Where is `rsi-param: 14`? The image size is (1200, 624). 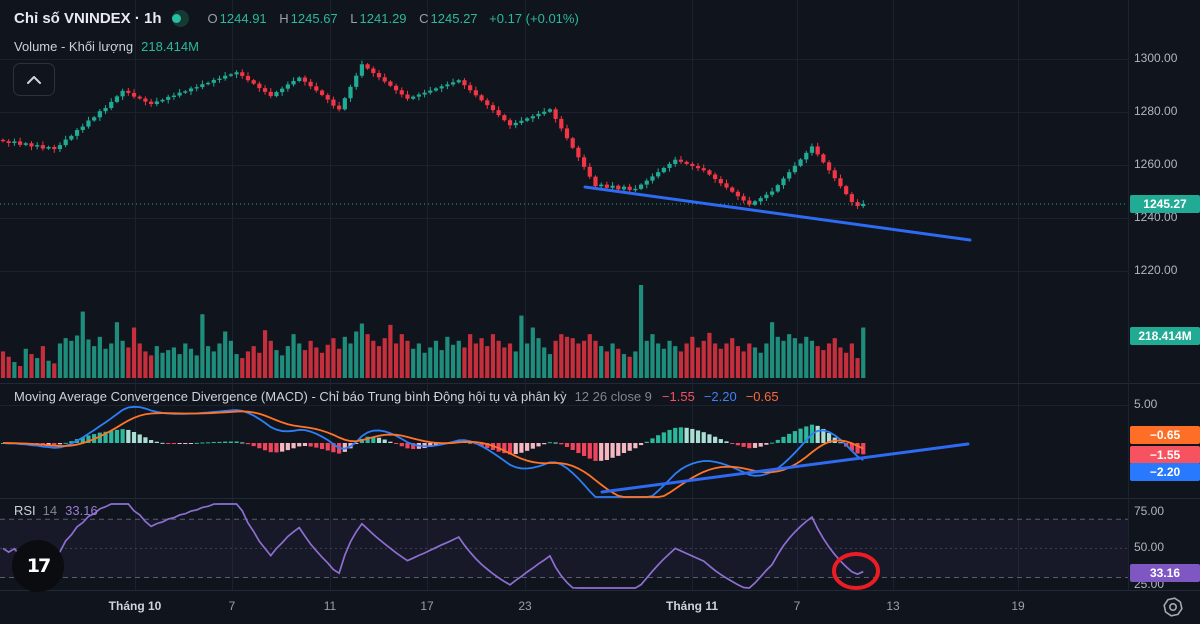 rsi-param: 14 is located at coordinates (50, 510).